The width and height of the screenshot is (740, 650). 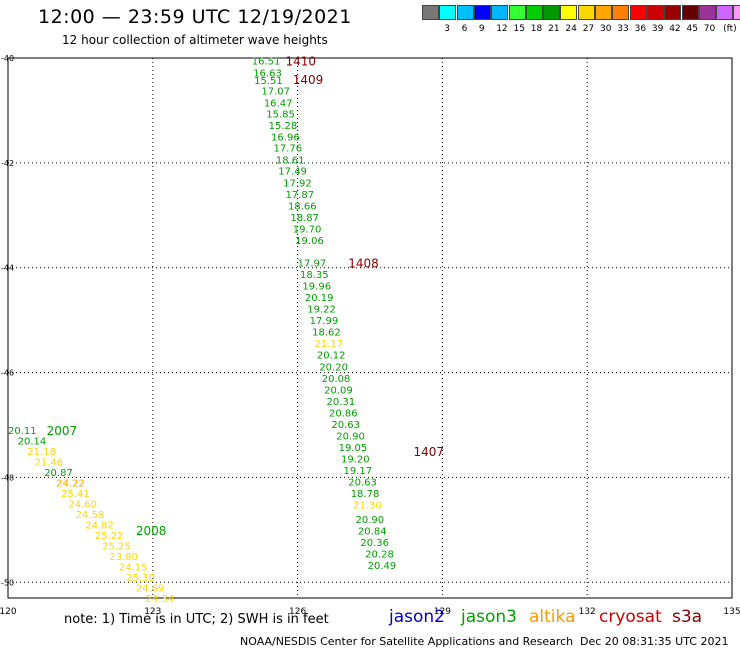 I want to click on wave-height-reading: 20.08, so click(x=336, y=379).